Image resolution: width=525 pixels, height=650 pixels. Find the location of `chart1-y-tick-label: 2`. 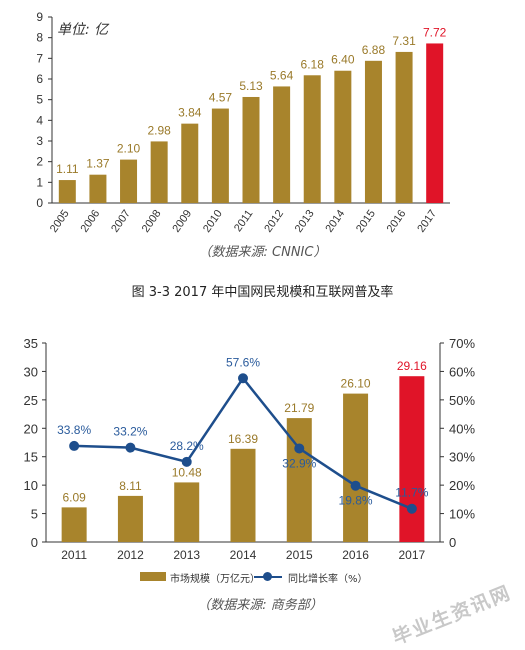

chart1-y-tick-label: 2 is located at coordinates (39, 162).